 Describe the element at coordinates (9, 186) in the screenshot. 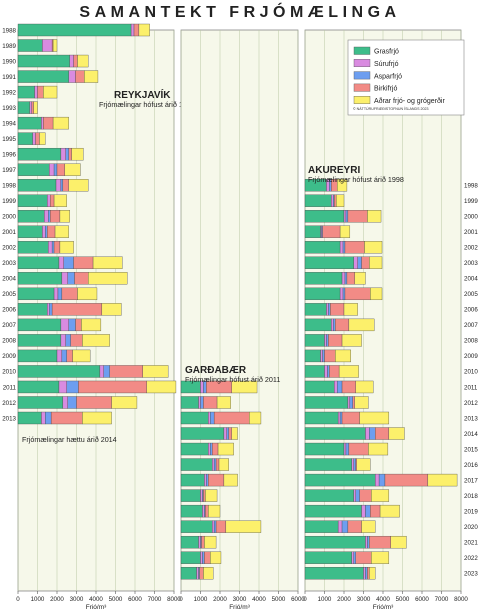

I see `year-label: 1998` at that location.